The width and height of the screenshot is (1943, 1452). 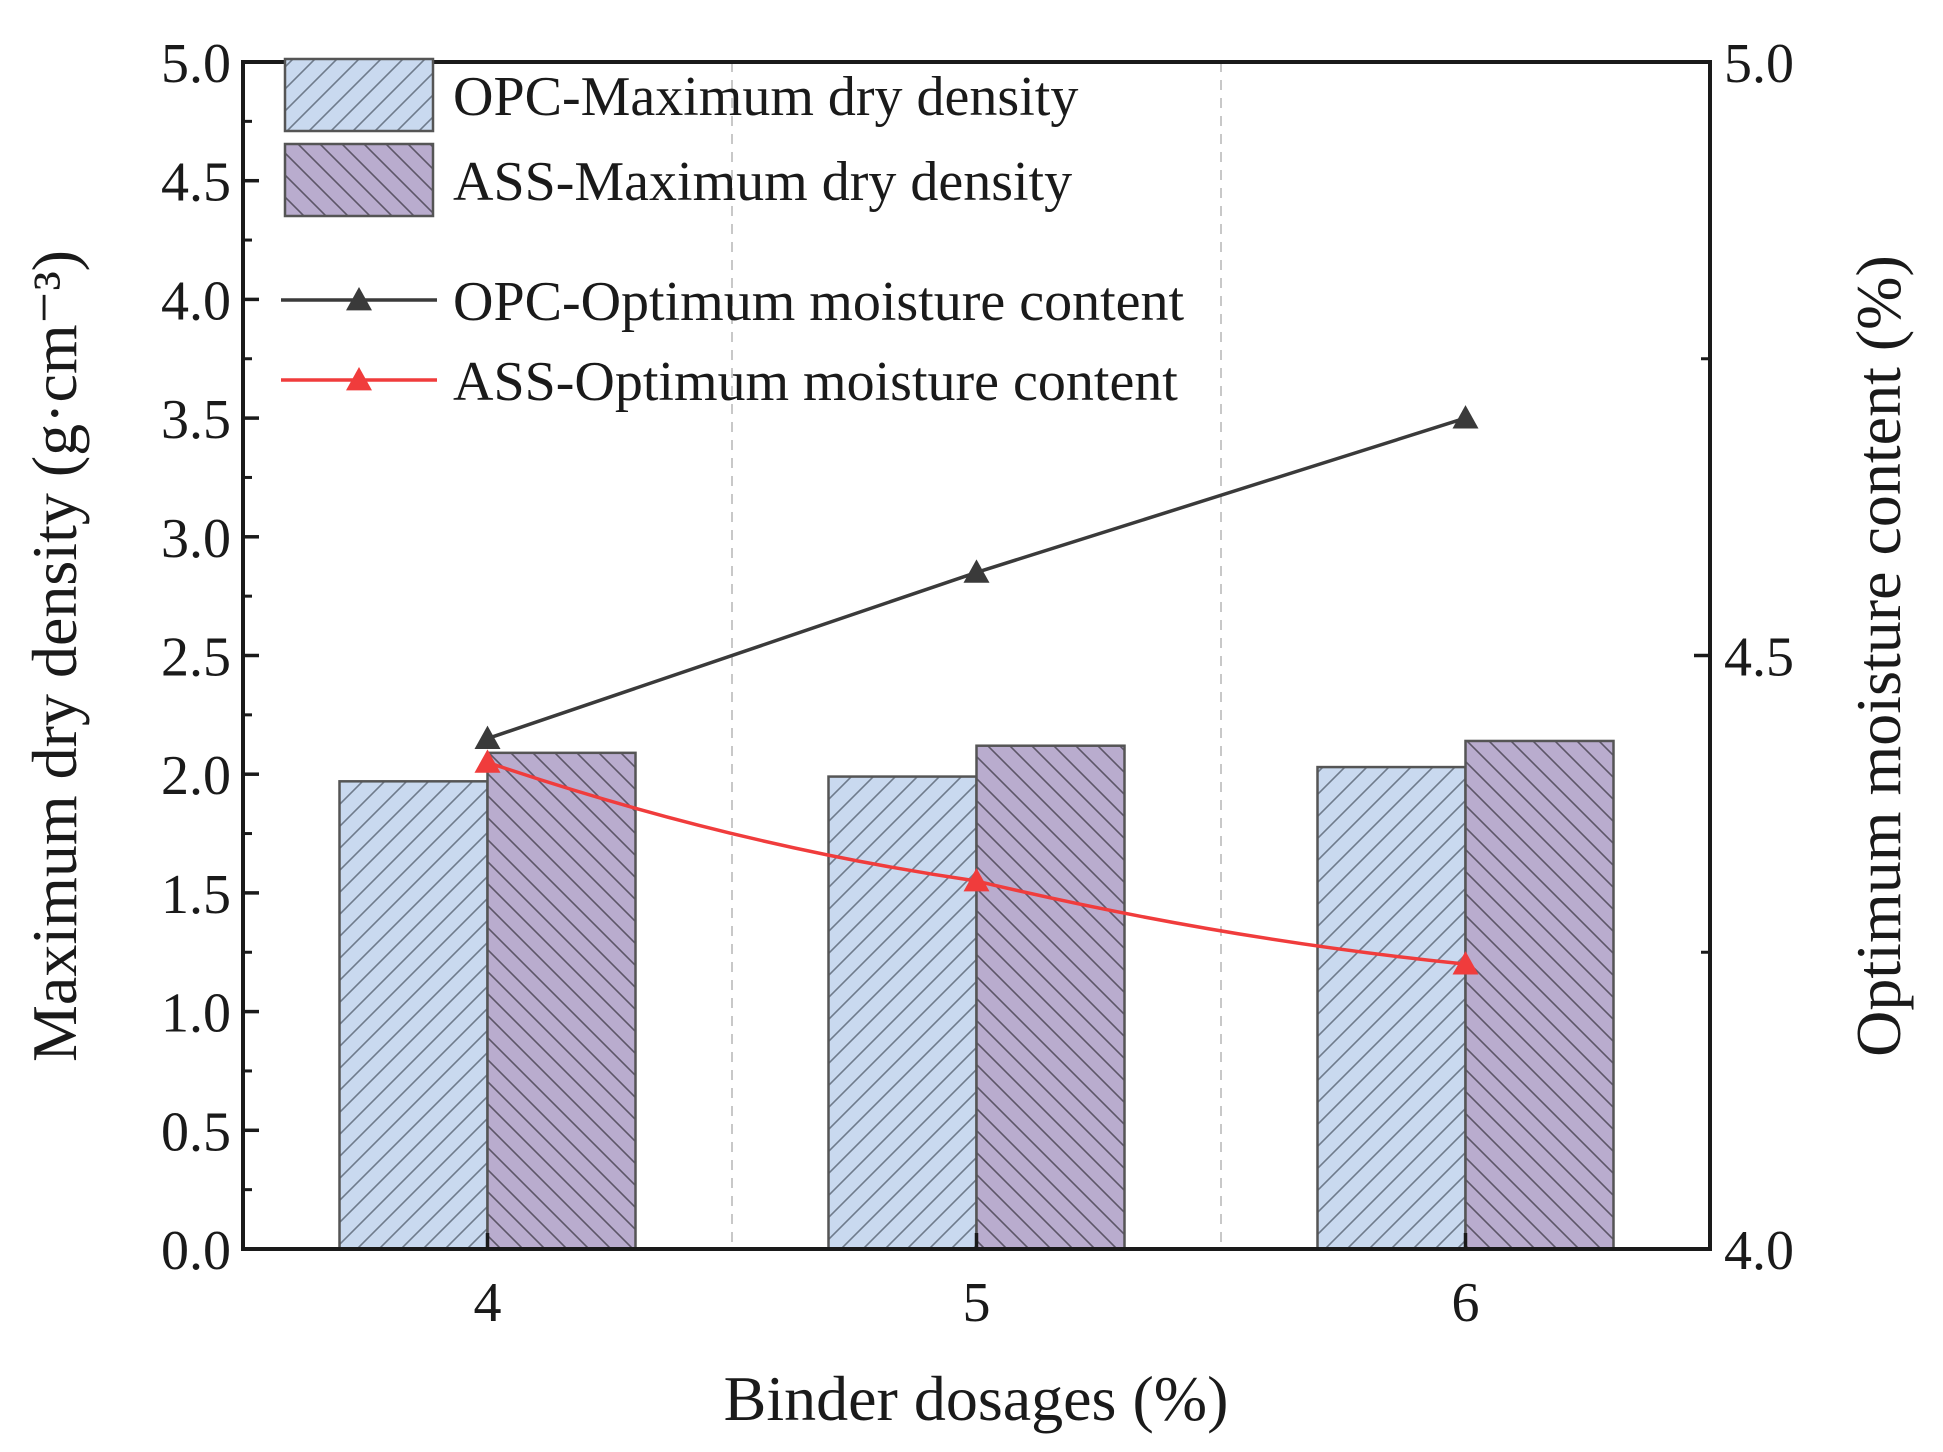 I want to click on x-tick-label: 4, so click(x=488, y=1303).